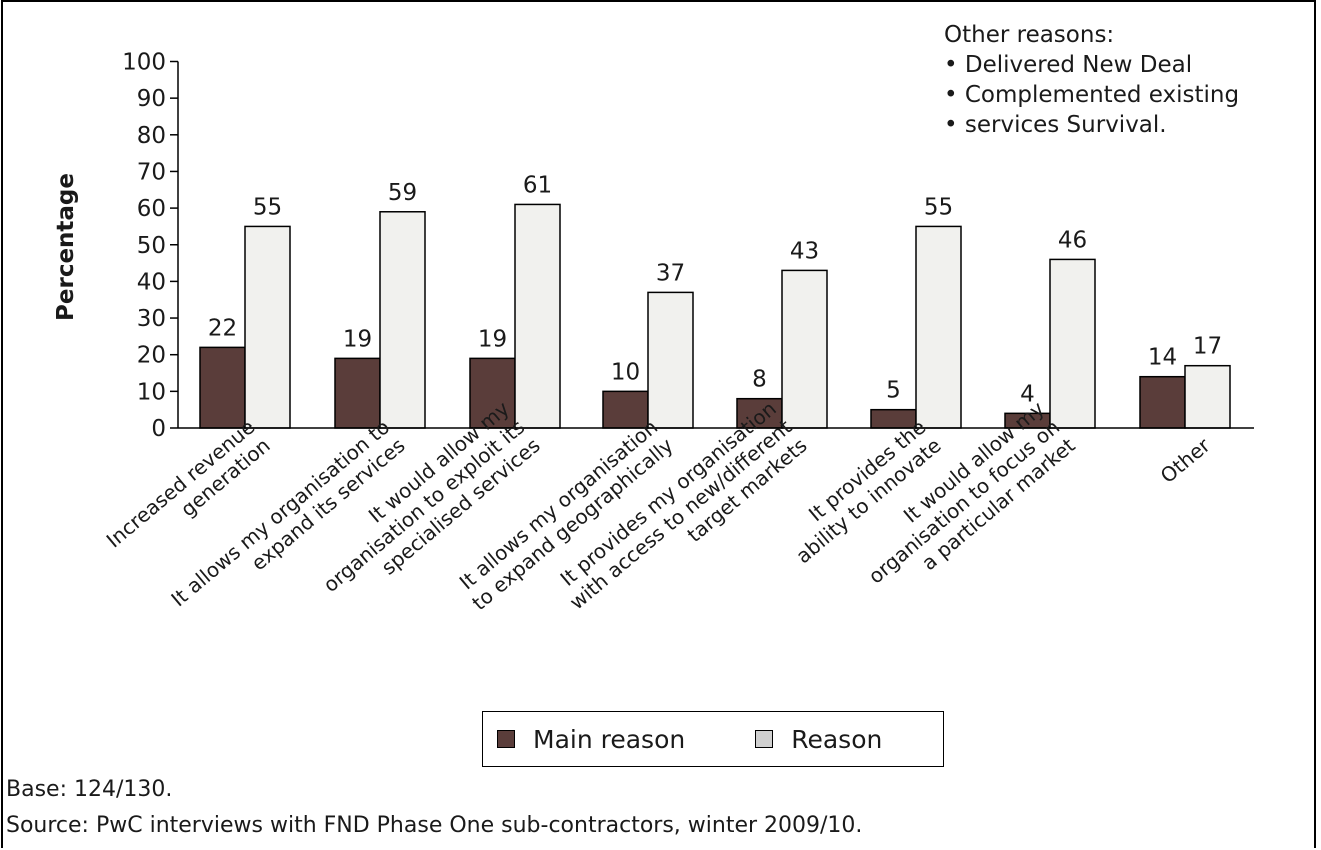 The height and width of the screenshot is (850, 1321). I want to click on legend-swatch-main-reason, so click(506, 739).